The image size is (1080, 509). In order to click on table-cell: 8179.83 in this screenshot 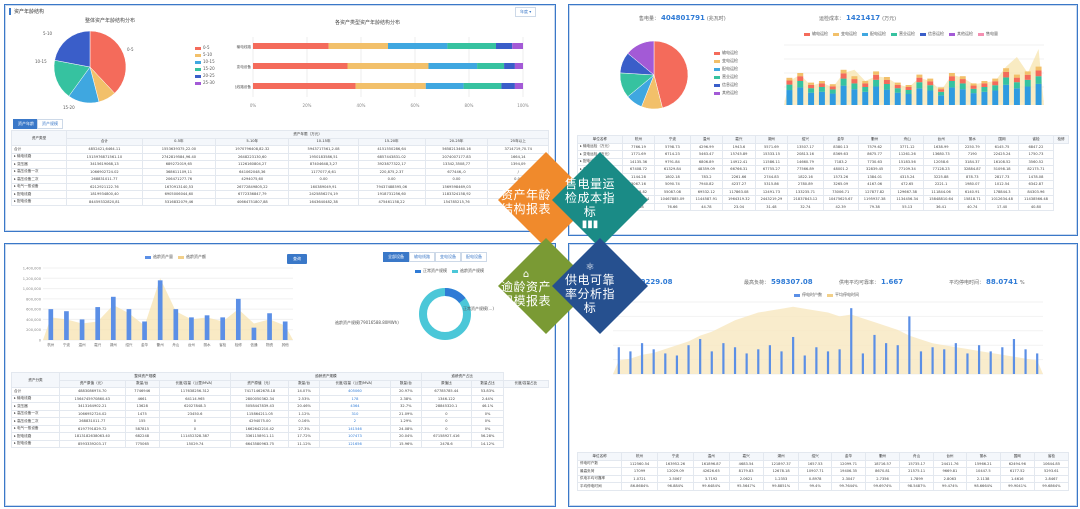, I will do `click(746, 471)`.